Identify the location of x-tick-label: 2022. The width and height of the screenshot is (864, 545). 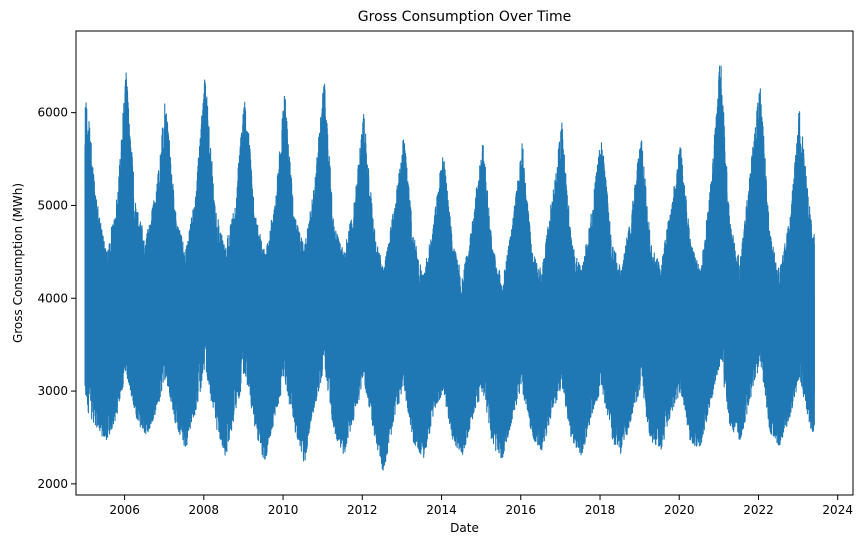
(758, 510).